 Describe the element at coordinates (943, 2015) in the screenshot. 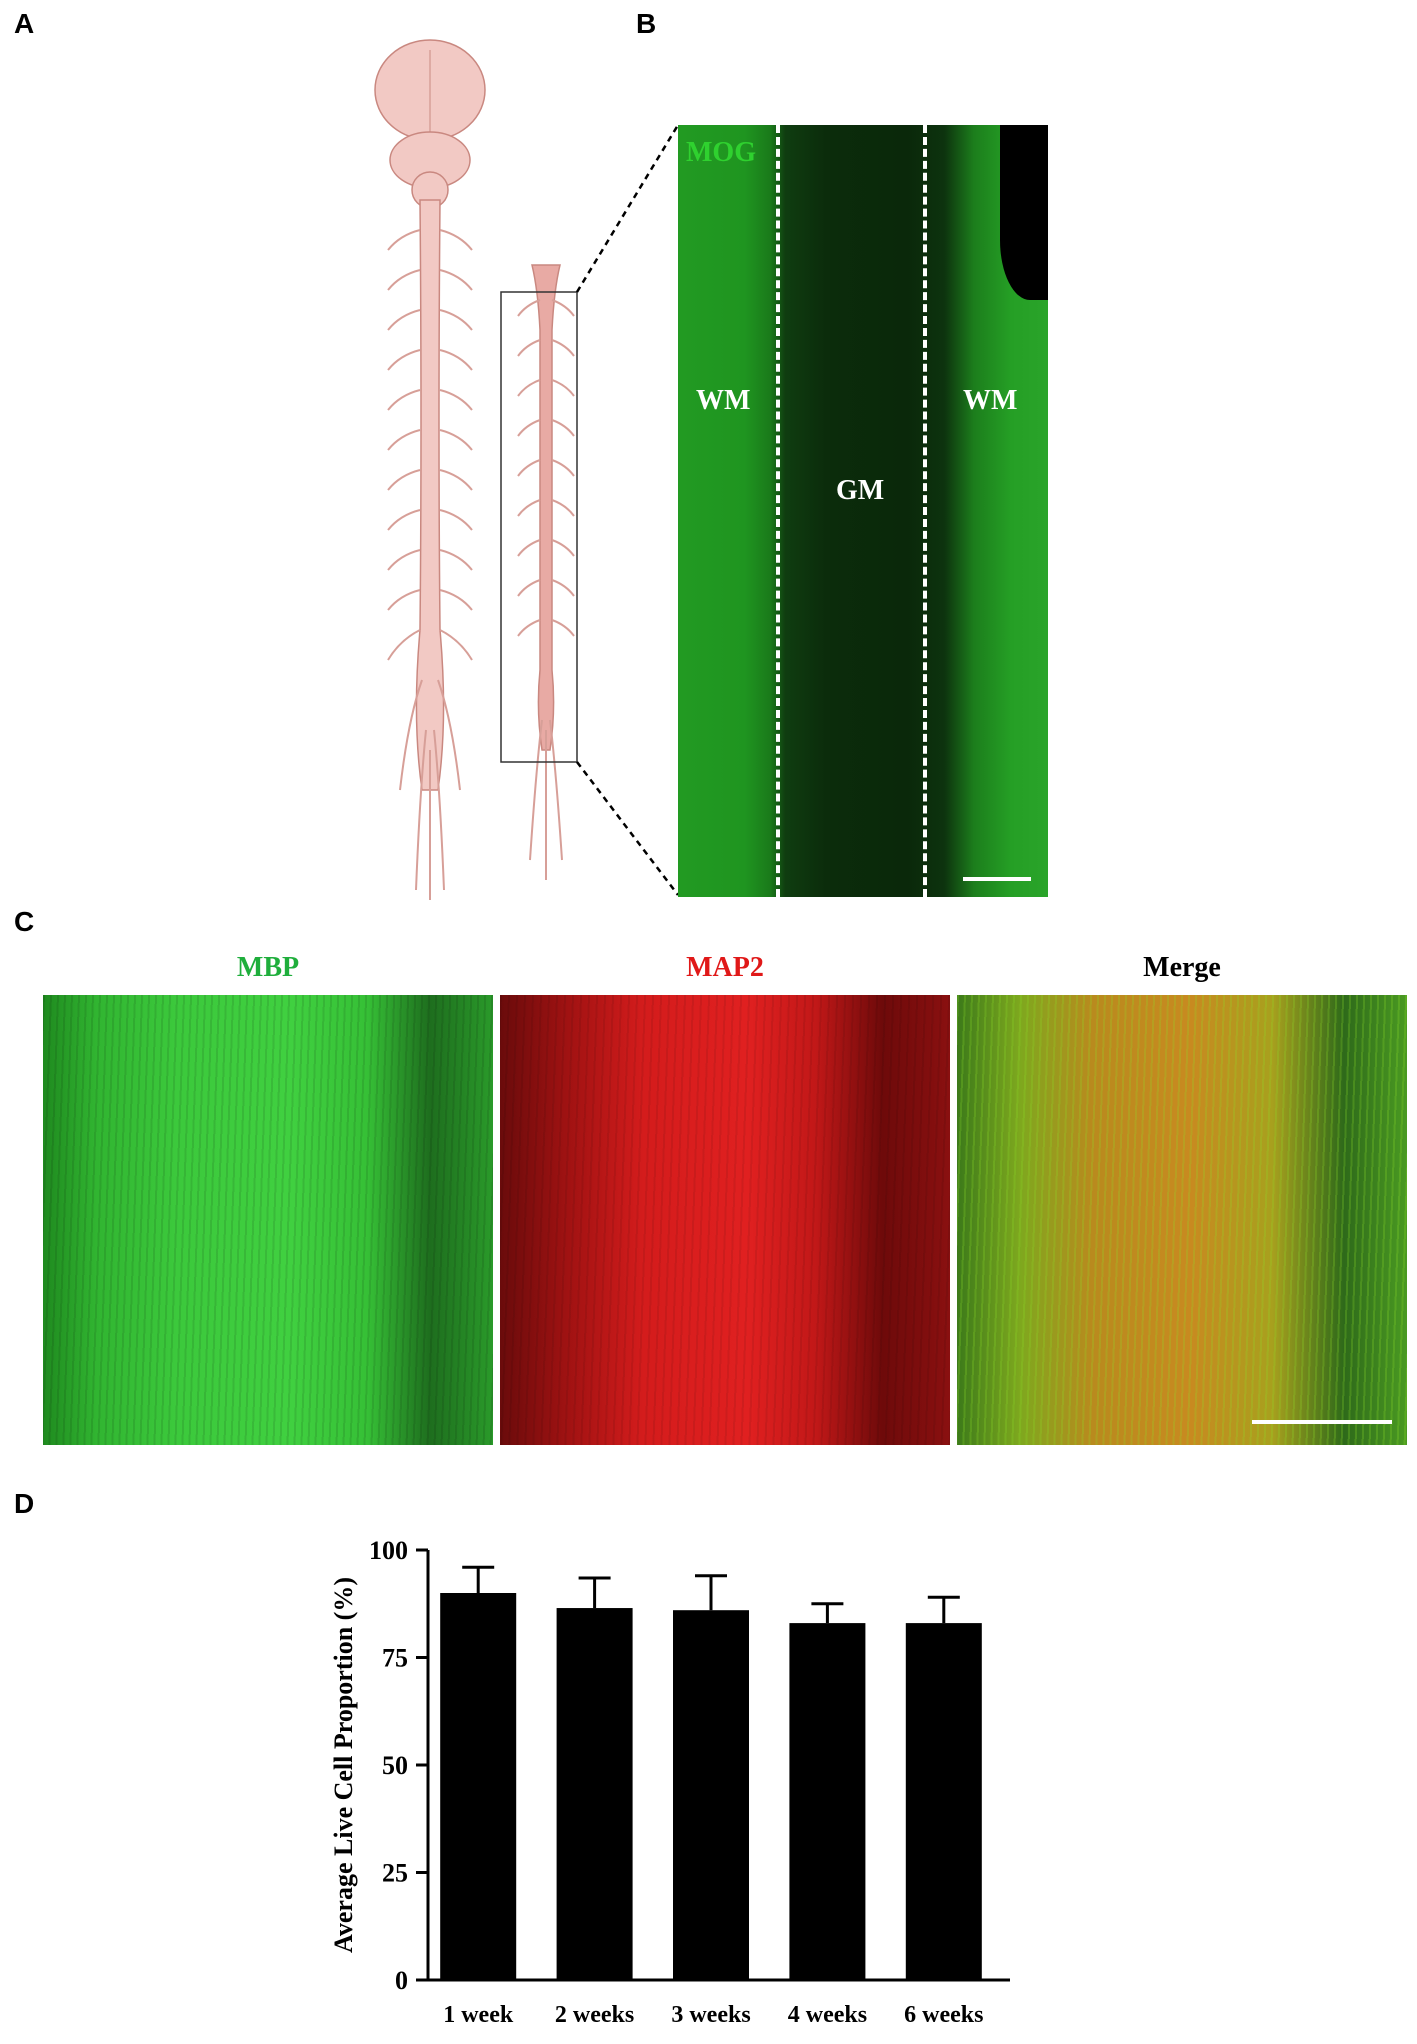

I see `x-tick-label: 6 weeks` at that location.